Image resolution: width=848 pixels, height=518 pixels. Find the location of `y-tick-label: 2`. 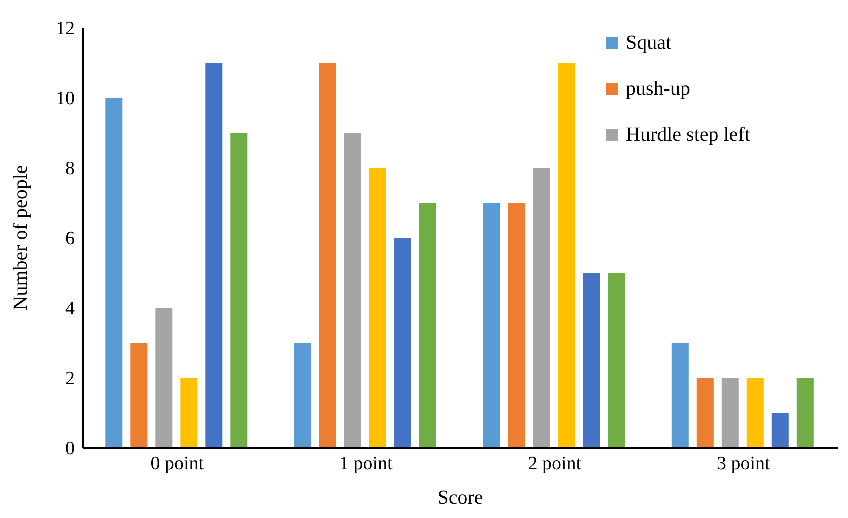

y-tick-label: 2 is located at coordinates (70, 379).